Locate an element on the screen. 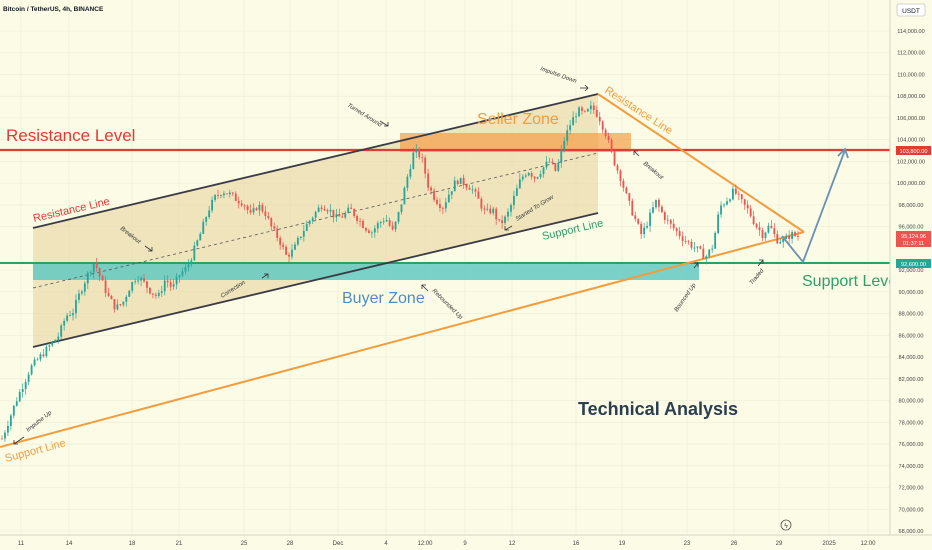 The image size is (932, 550). currency-button is located at coordinates (911, 10).